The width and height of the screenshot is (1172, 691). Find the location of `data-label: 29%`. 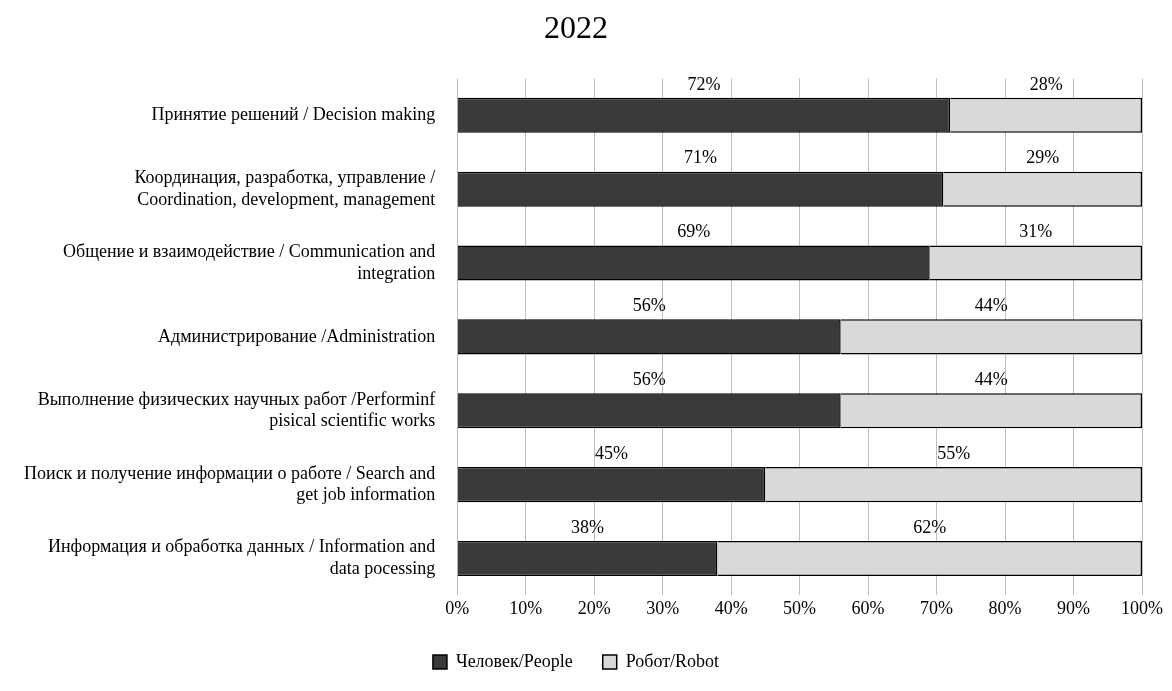

data-label: 29% is located at coordinates (1043, 157).